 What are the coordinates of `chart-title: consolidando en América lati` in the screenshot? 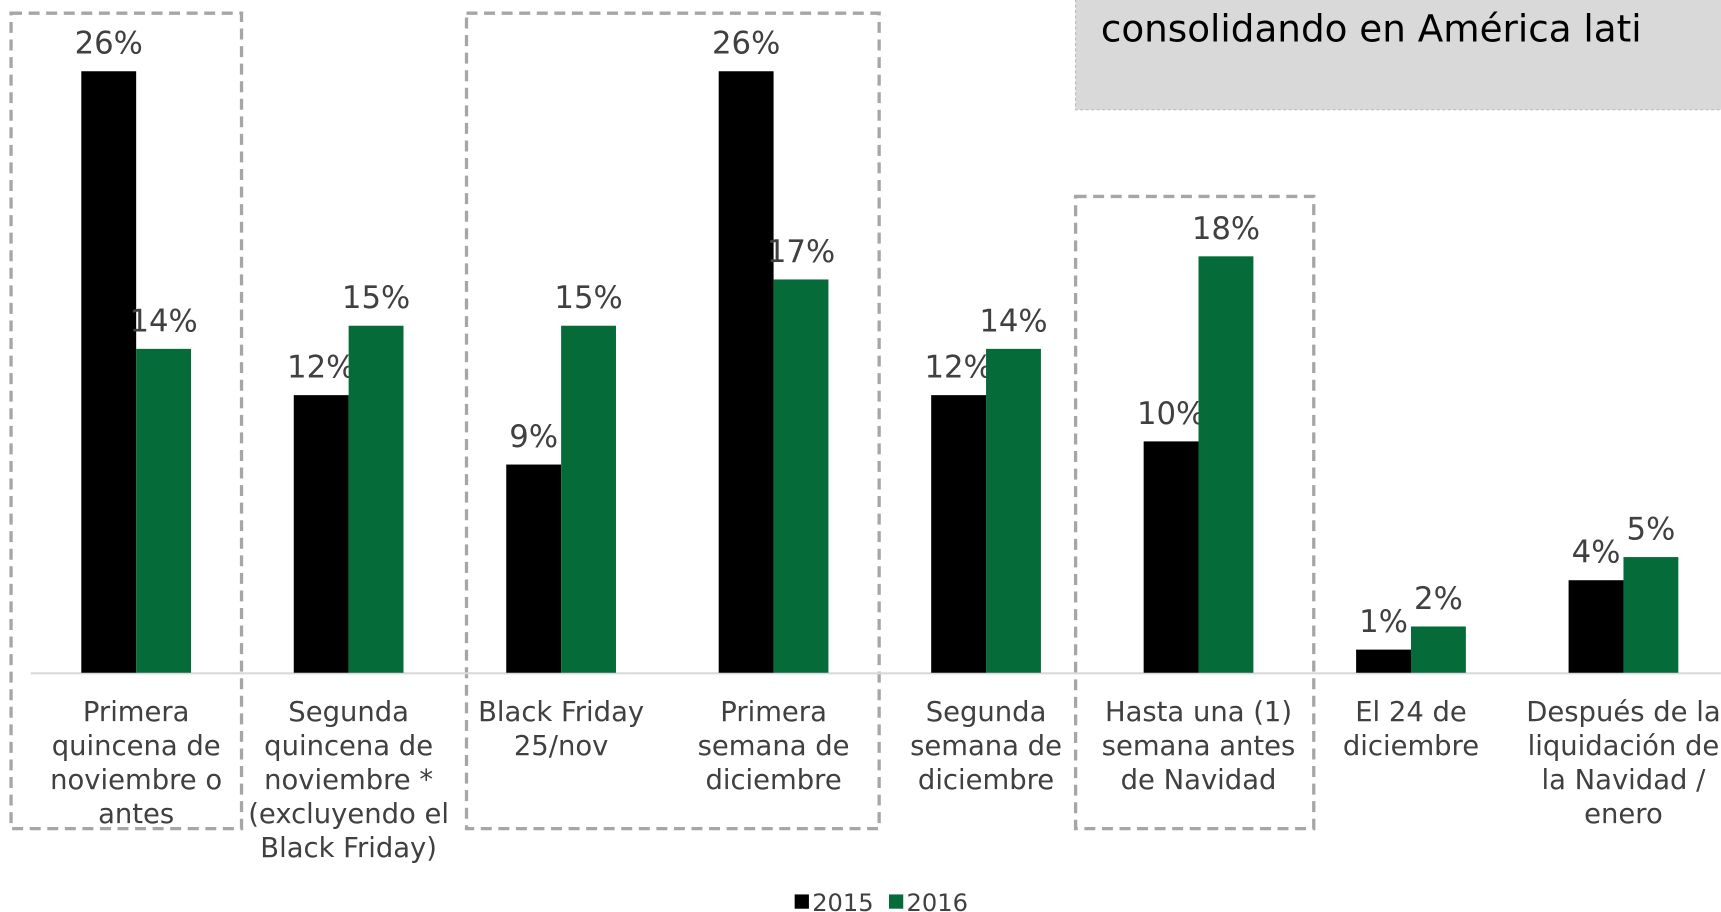 It's located at (1371, 29).